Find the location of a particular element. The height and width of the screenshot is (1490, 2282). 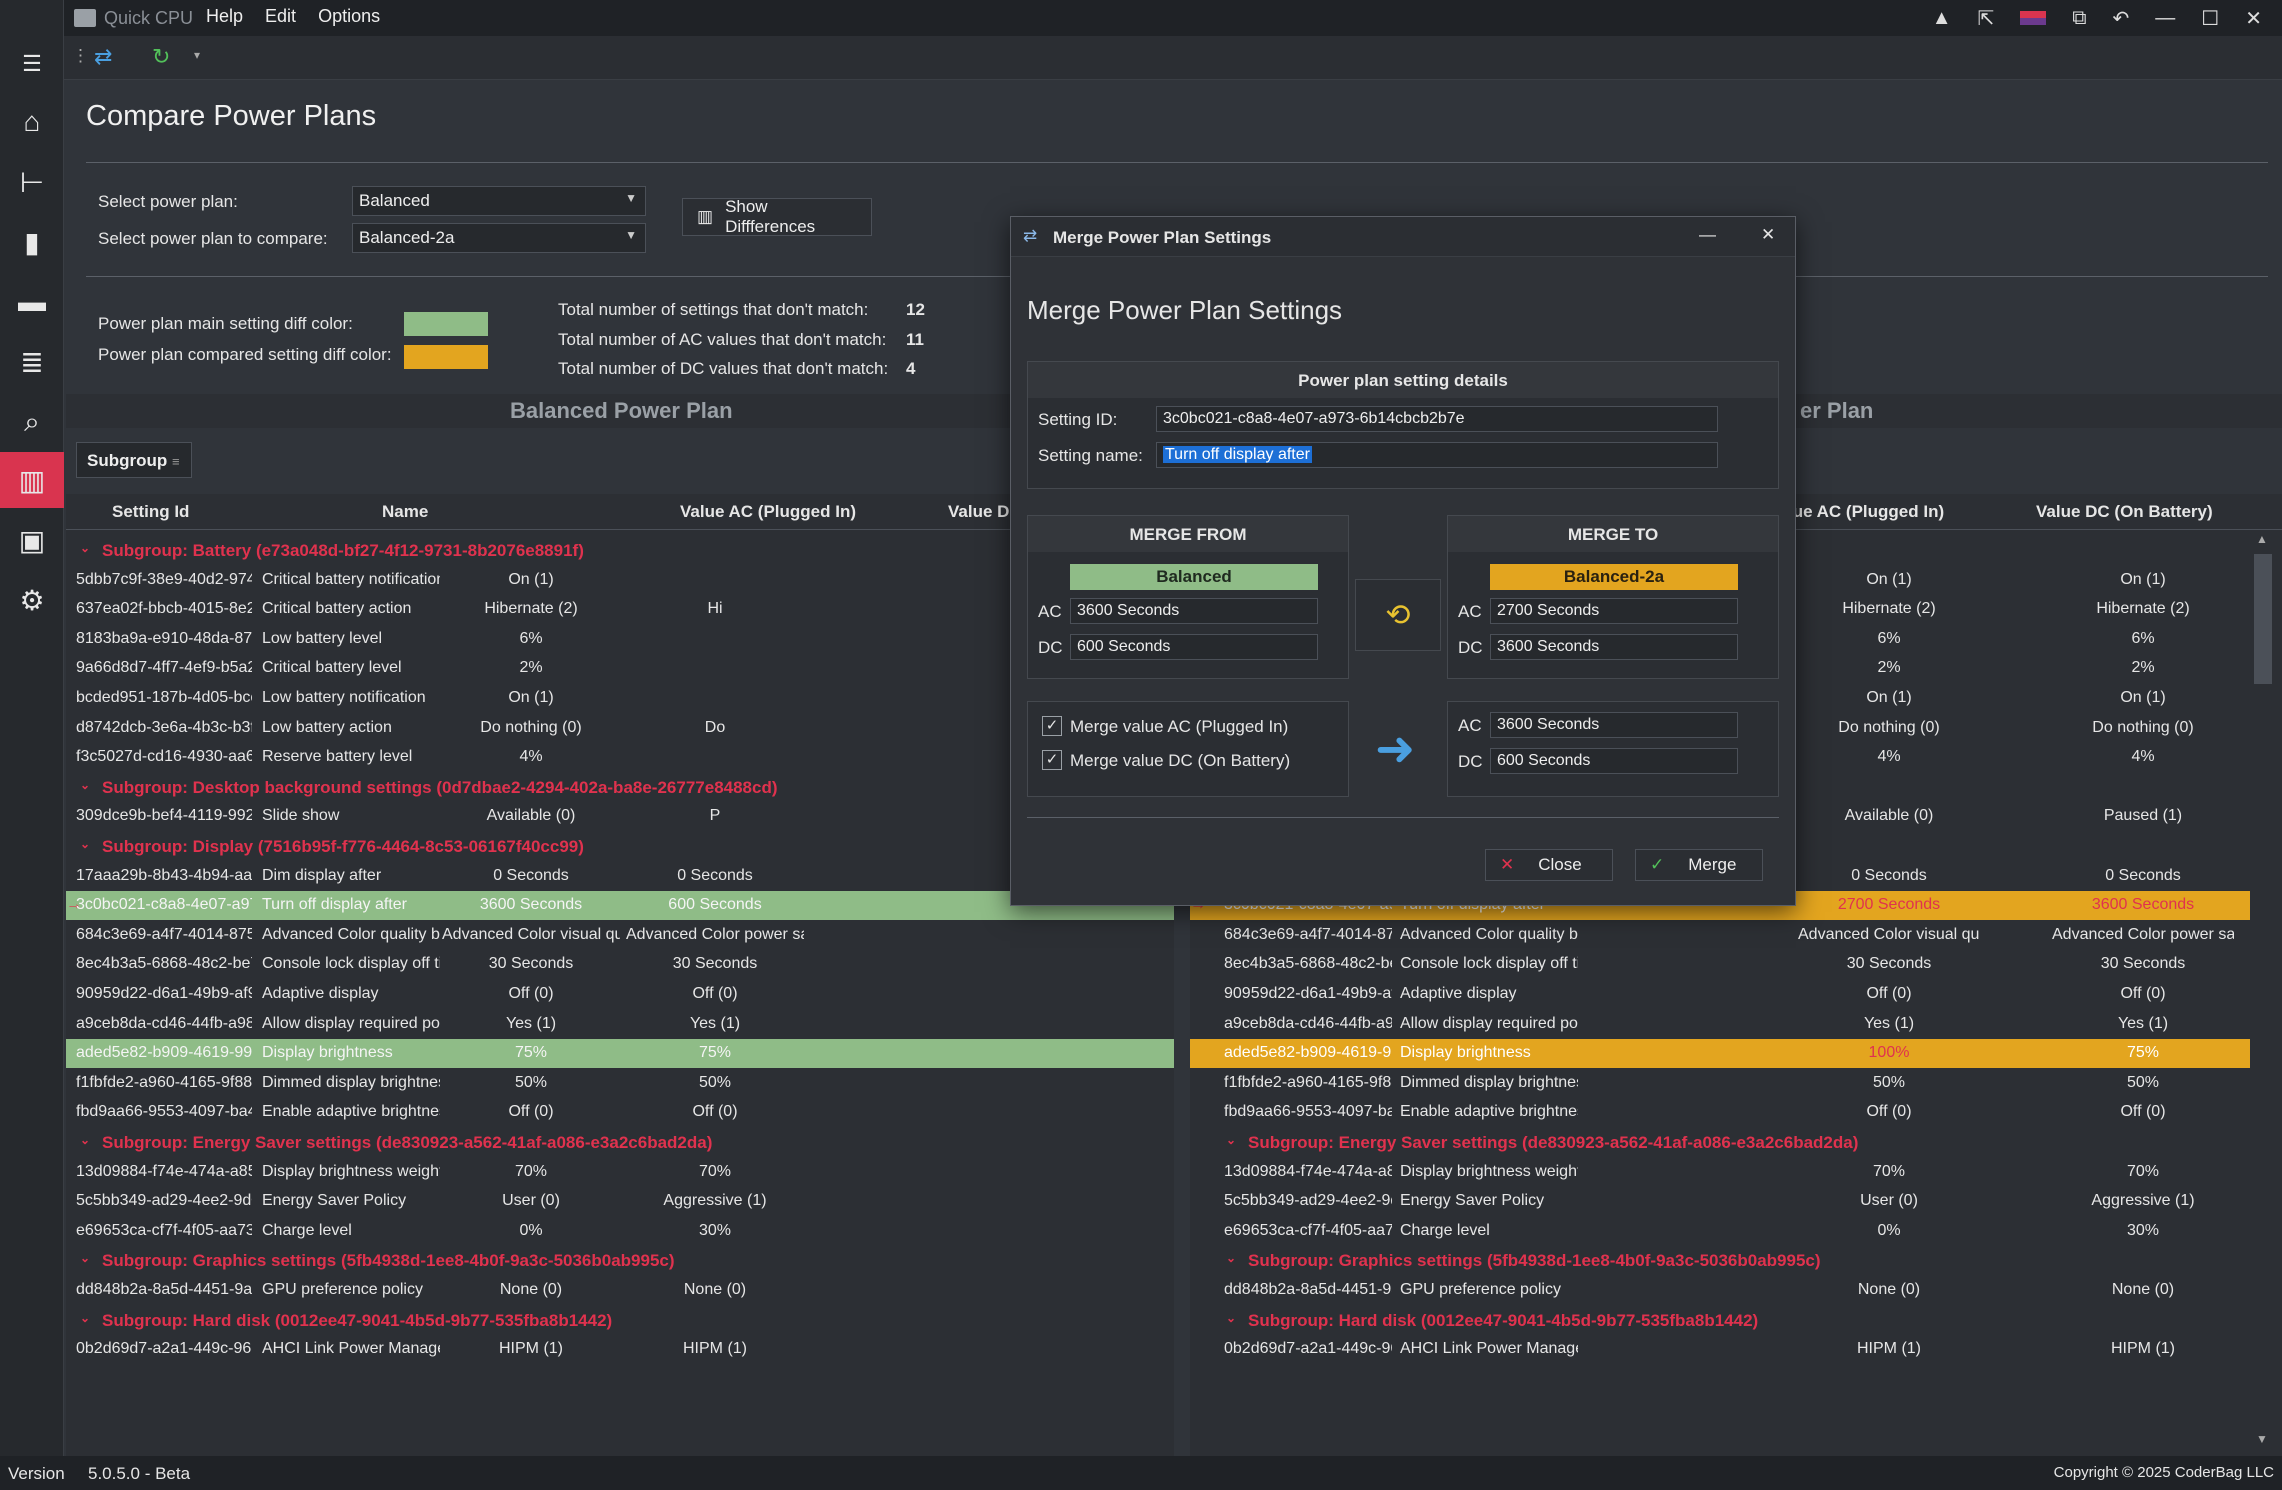

table-row: 4% 4% is located at coordinates (1720, 757).